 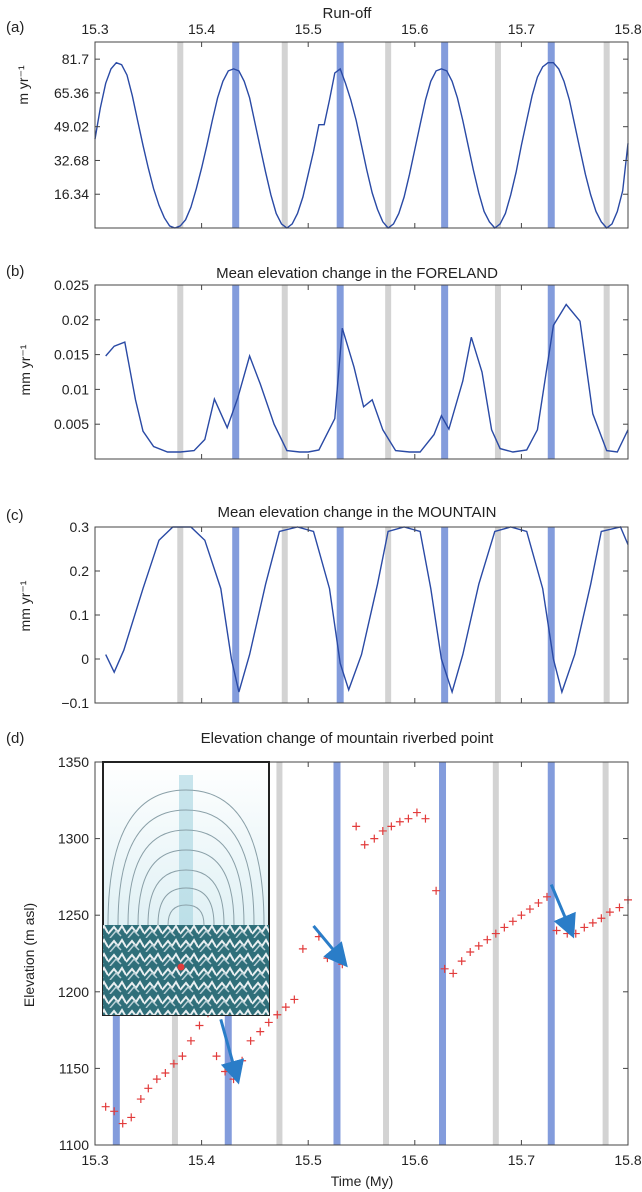 I want to click on panel-a-xtick-label-5: 15.8, so click(x=627, y=29).